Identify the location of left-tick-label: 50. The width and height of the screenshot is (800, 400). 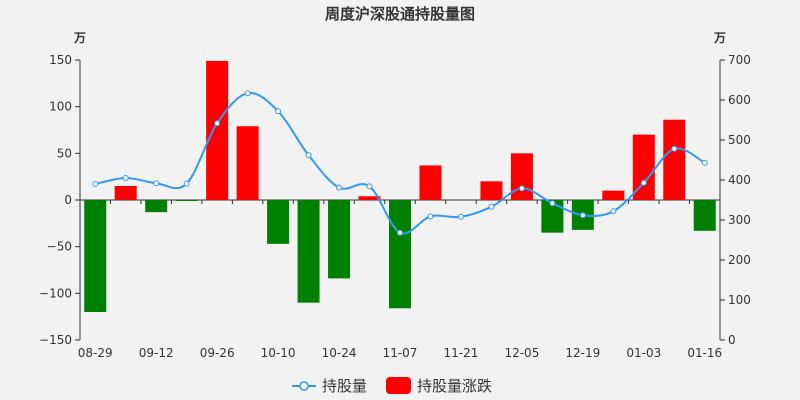
(64, 153).